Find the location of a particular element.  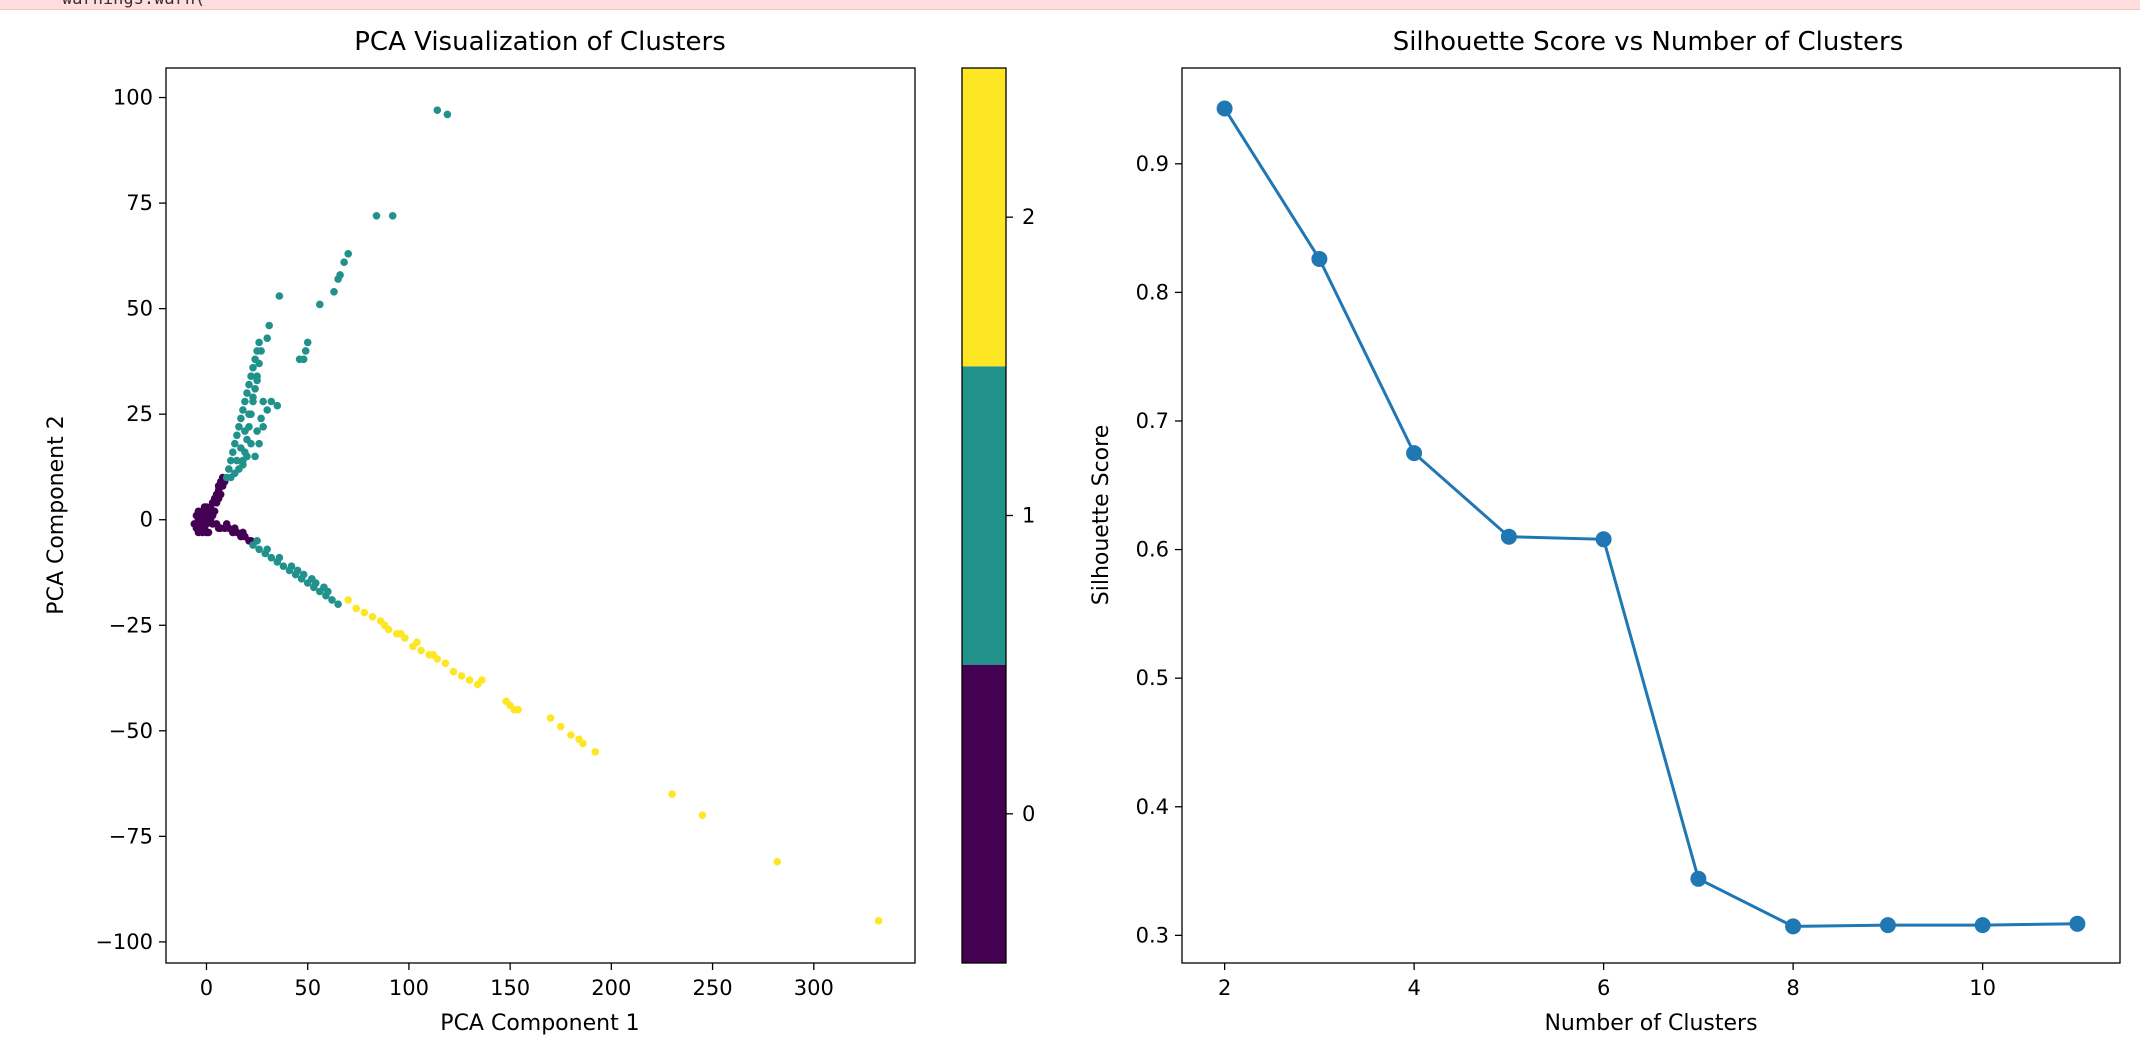

silhouette-x-ticks: 2 4 6 8 10 is located at coordinates (1607, 981).